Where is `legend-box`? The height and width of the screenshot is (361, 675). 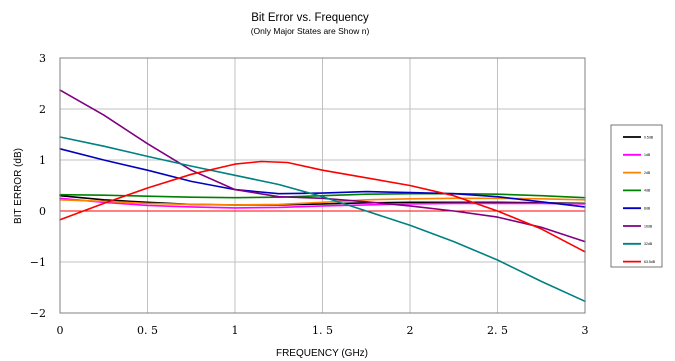
legend-box is located at coordinates (636, 196).